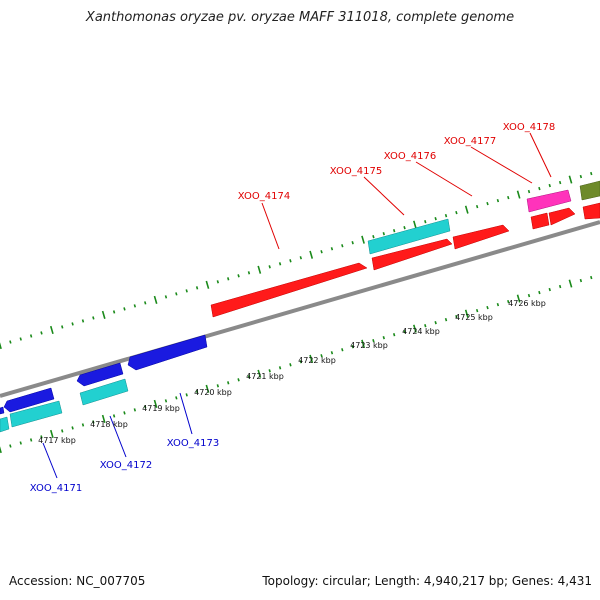  Describe the element at coordinates (410, 156) in the screenshot. I see `gene-label-xoo-4176: XOO_4176` at that location.